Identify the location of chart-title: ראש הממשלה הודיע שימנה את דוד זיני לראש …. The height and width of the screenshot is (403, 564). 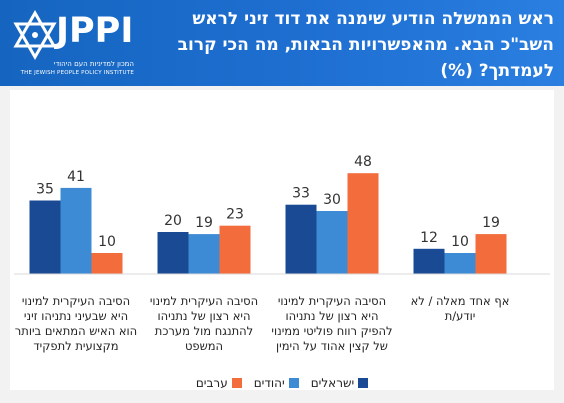
(365, 45).